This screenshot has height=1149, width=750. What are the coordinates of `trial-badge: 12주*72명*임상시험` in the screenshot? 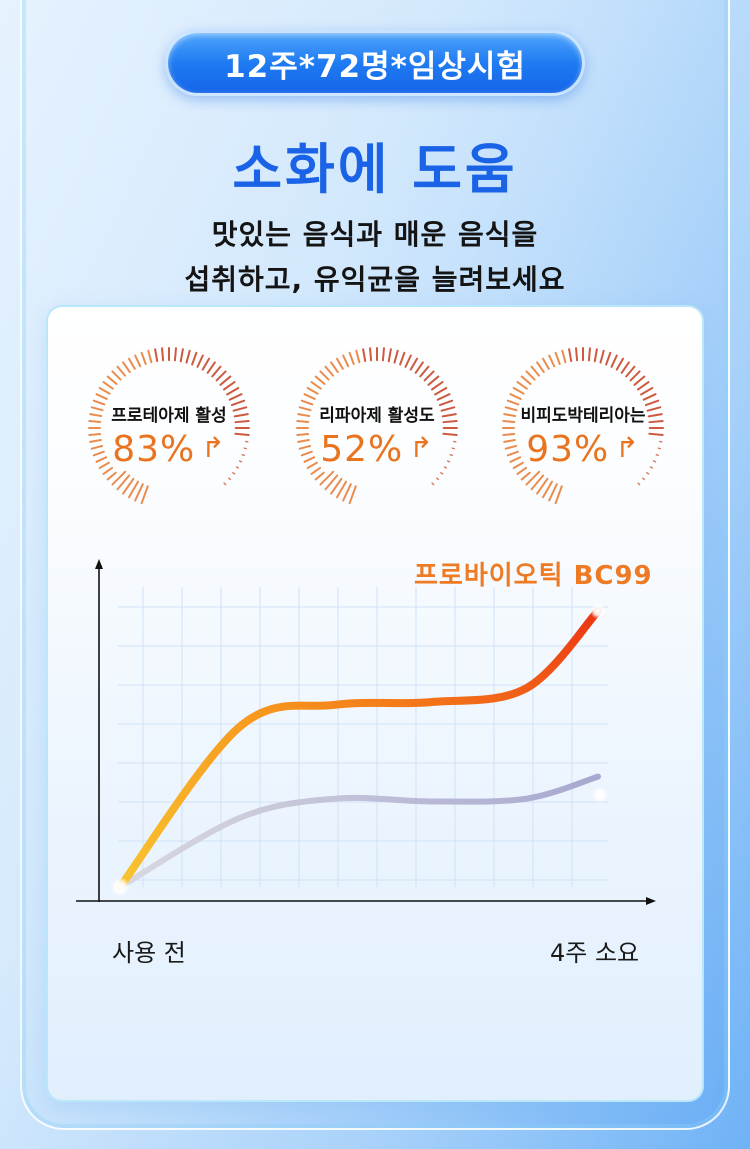 It's located at (375, 63).